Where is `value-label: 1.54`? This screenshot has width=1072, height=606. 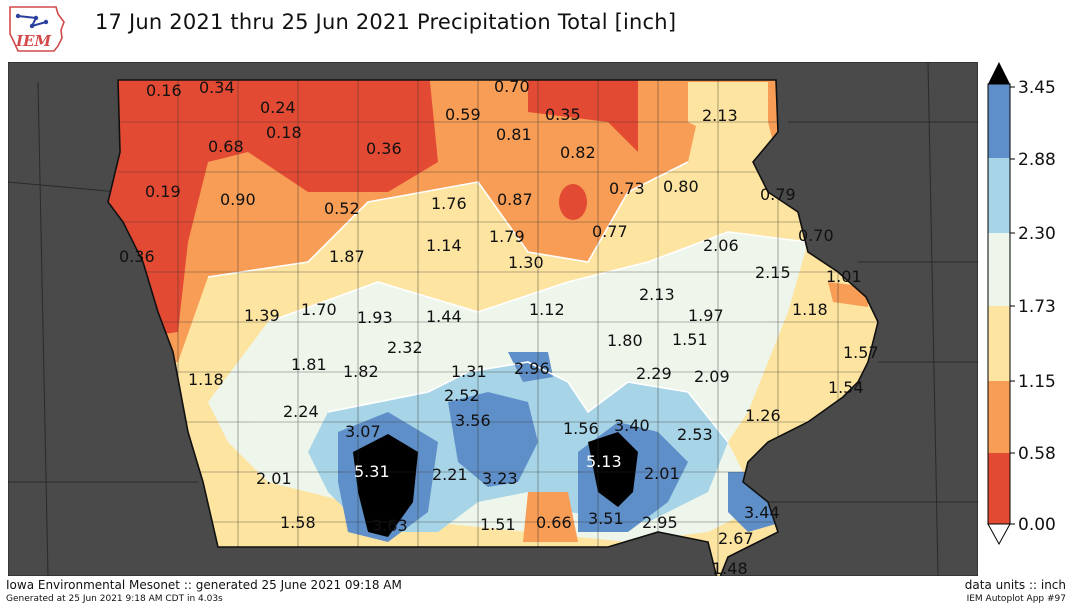
value-label: 1.54 is located at coordinates (846, 387).